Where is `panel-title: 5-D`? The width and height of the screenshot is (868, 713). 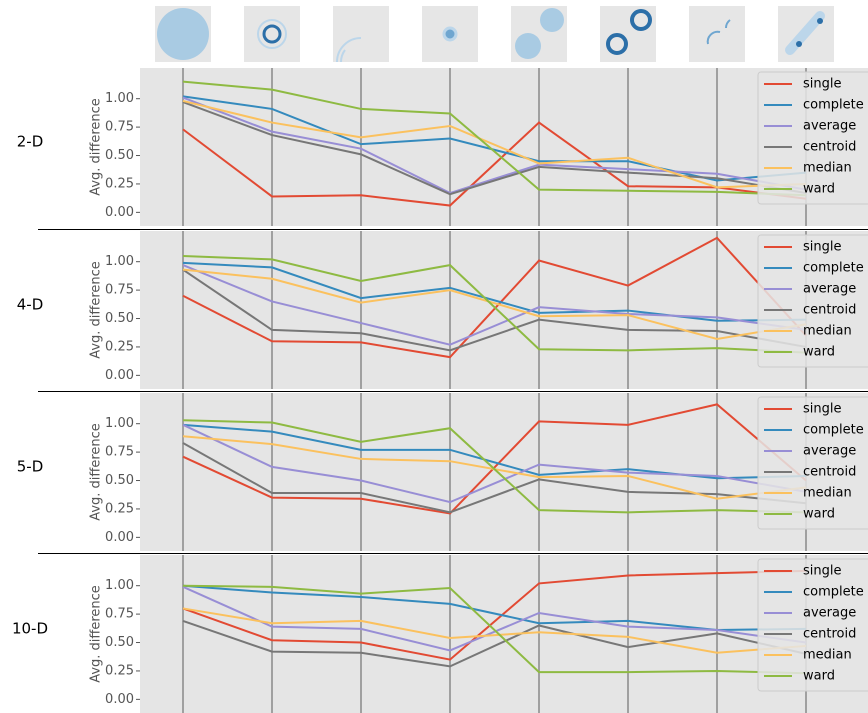
panel-title: 5-D is located at coordinates (30, 467).